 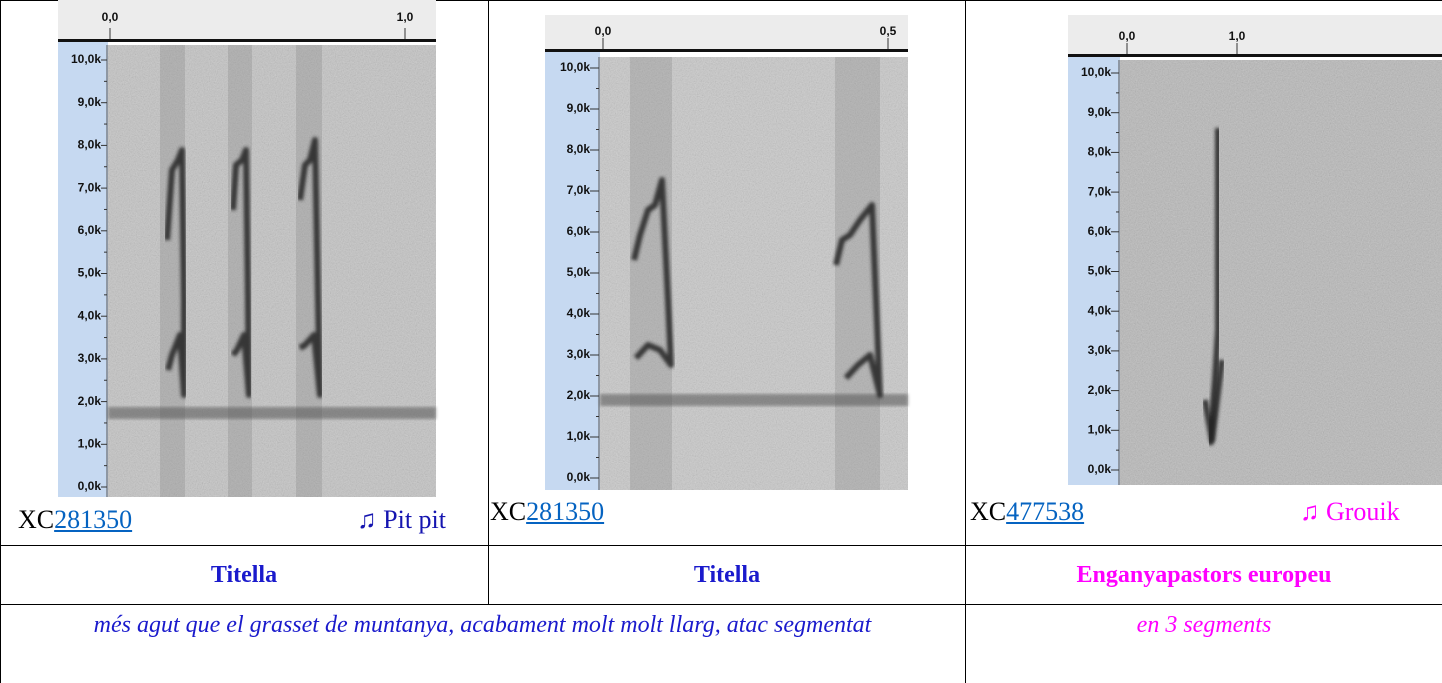 I want to click on call-note: ♫ Pit pit, so click(x=401, y=519).